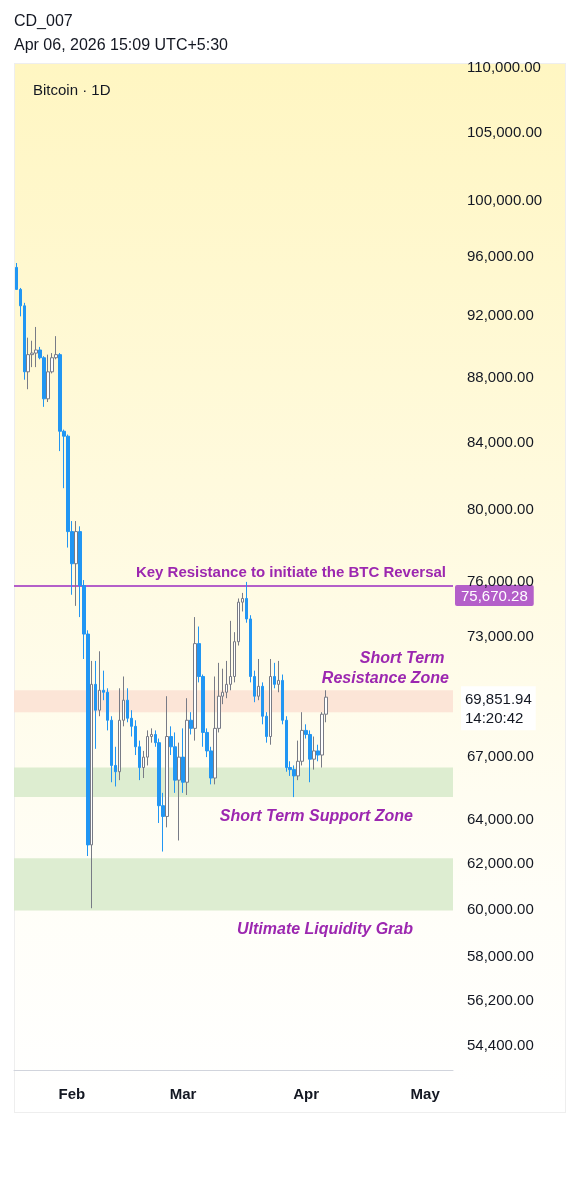 This screenshot has height=1200, width=579. I want to click on y-tick-label: 88,000.00, so click(500, 377).